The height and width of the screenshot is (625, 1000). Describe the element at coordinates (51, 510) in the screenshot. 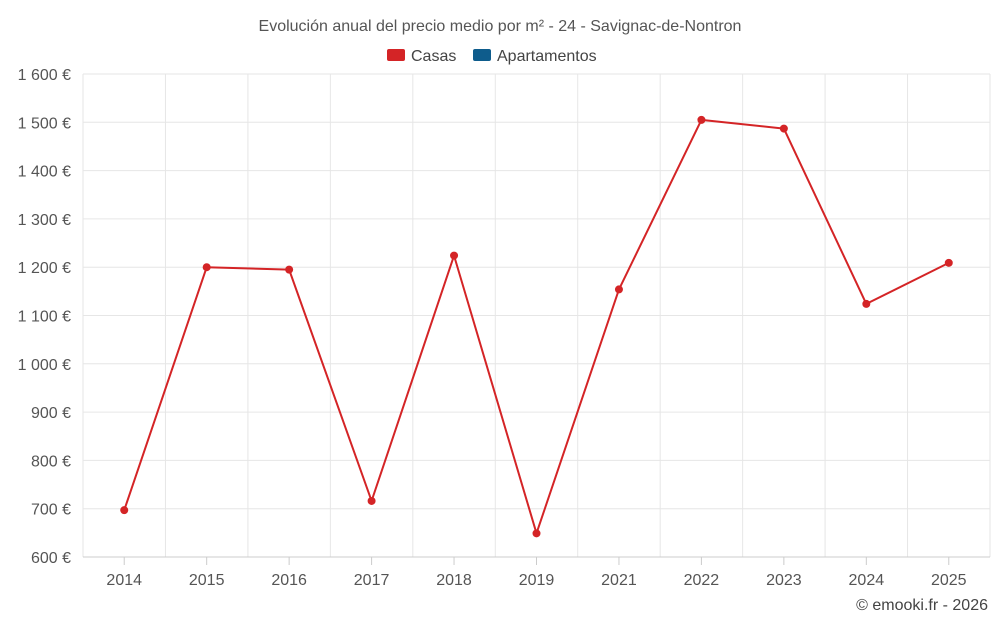

I see `y-tick-label: 700 €` at that location.